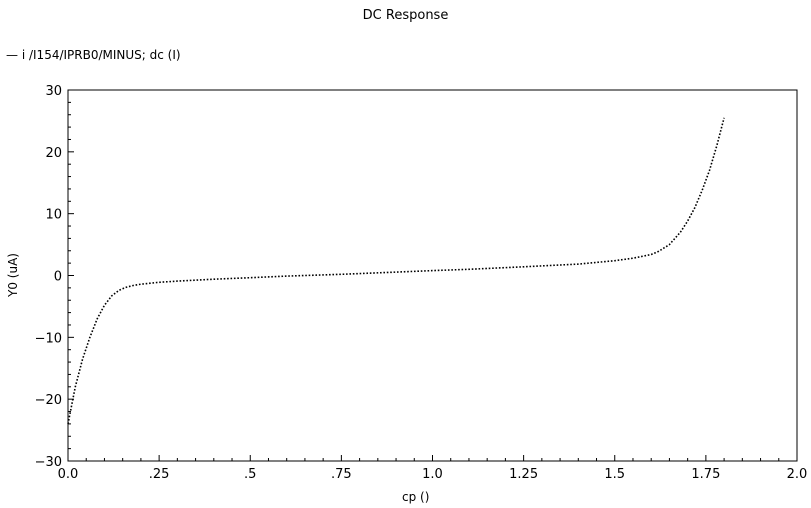 Image resolution: width=811 pixels, height=508 pixels. What do you see at coordinates (68, 474) in the screenshot?
I see `x-tick-label: 0.0` at bounding box center [68, 474].